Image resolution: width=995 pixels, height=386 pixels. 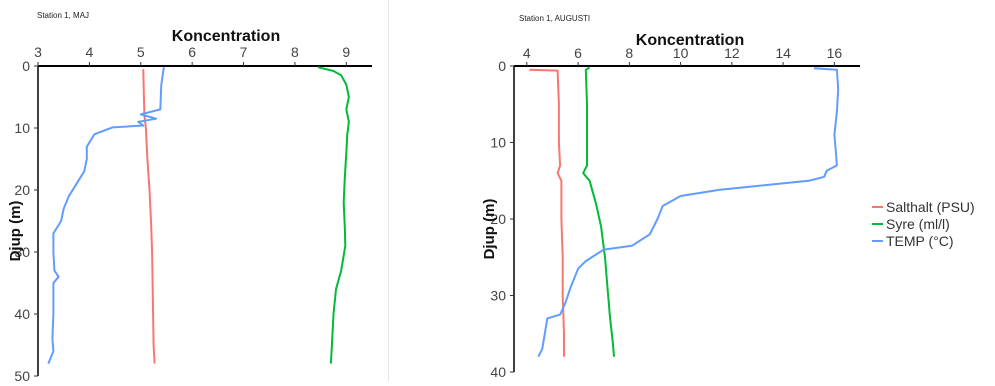 What do you see at coordinates (835, 53) in the screenshot?
I see `x-tick-label: 16` at bounding box center [835, 53].